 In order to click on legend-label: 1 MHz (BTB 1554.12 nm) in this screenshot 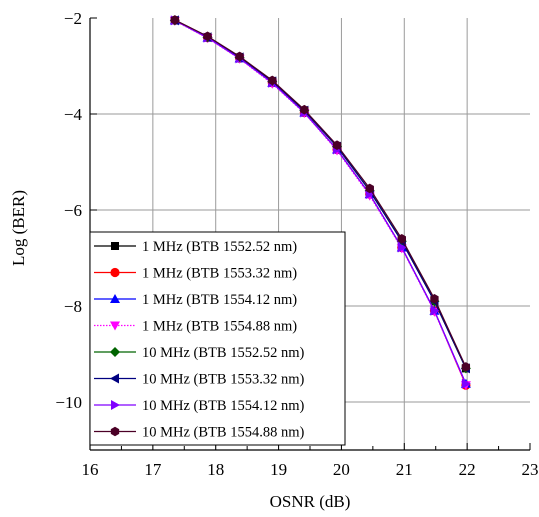, I will do `click(219, 300)`.